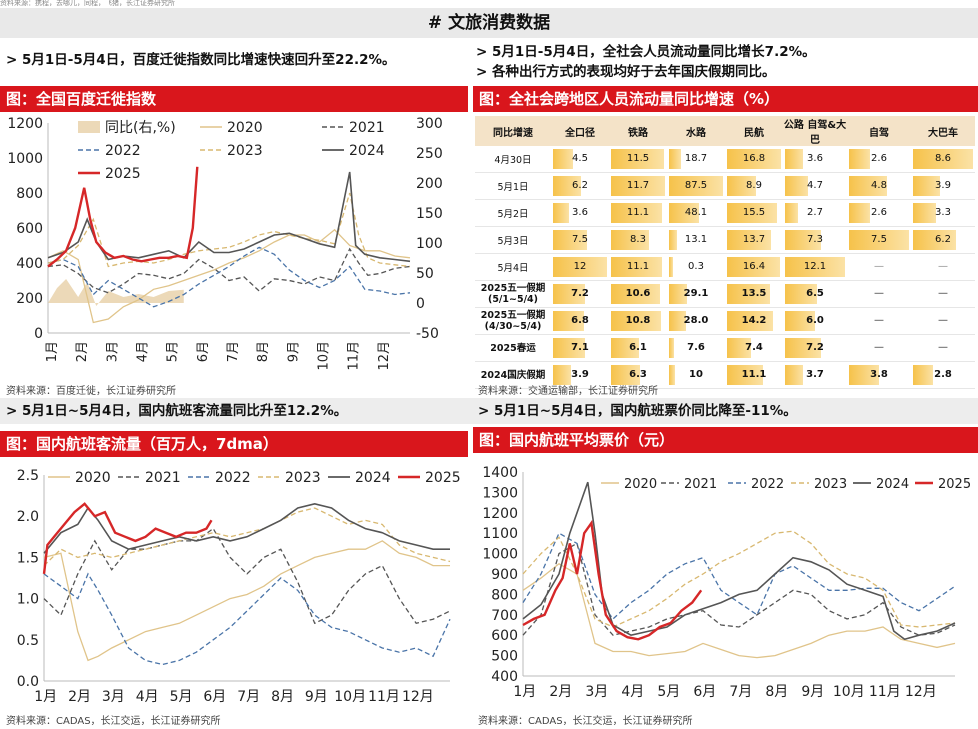  What do you see at coordinates (229, 230) in the screenshot?
I see `series-2023-line` at bounding box center [229, 230].